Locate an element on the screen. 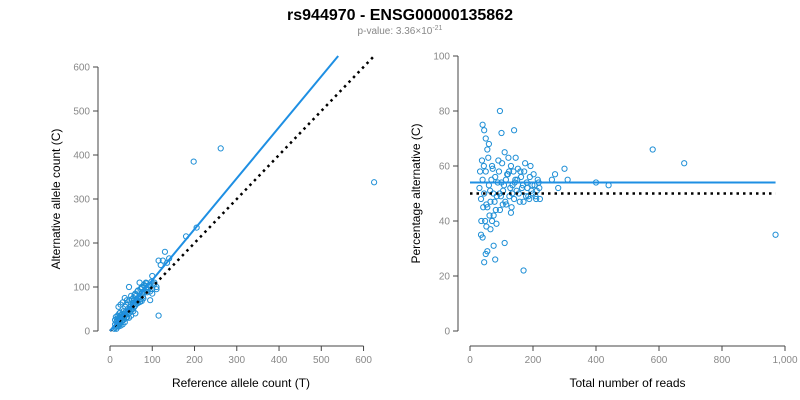  y-tick-label: 500 is located at coordinates (81, 112).